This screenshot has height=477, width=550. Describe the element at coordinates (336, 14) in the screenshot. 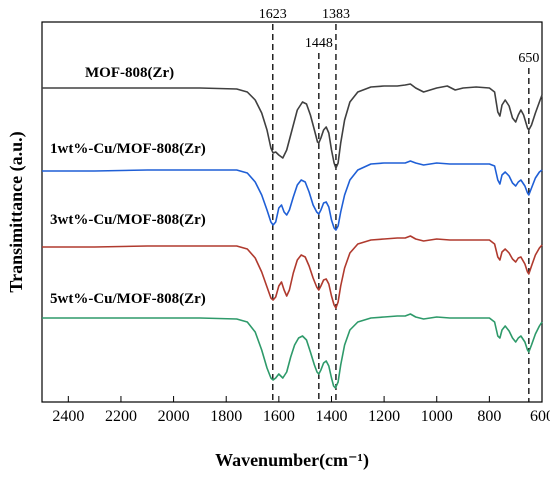

I see `peak-label-1383: 1383` at that location.